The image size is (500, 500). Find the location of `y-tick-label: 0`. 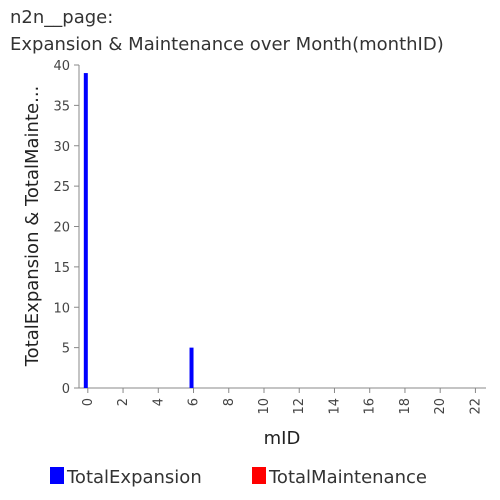

y-tick-label: 0 is located at coordinates (66, 389).